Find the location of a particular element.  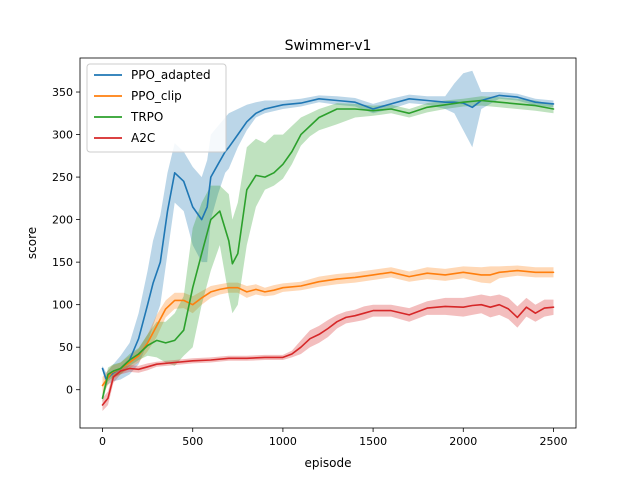

x-tick-label: 2500 is located at coordinates (553, 441).